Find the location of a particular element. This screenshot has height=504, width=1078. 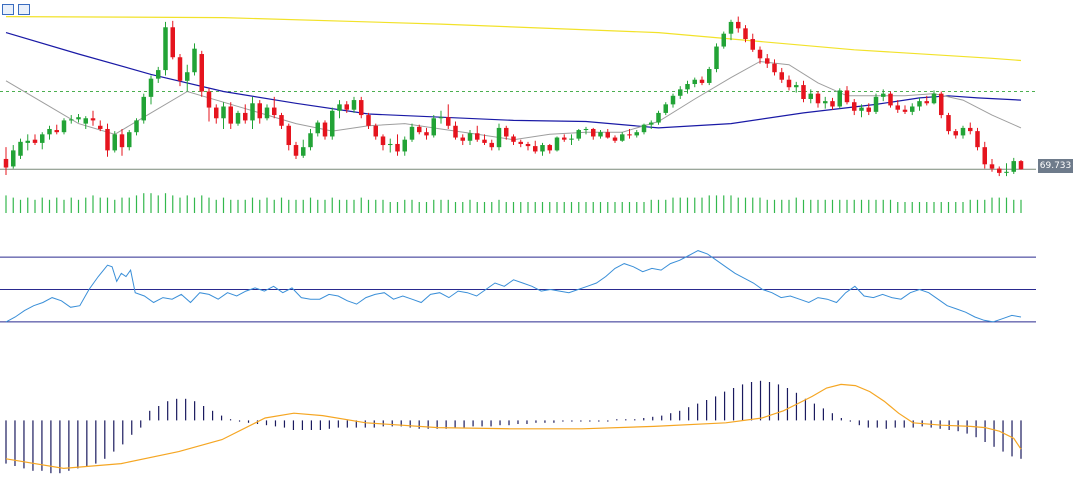

list-icon is located at coordinates (8, 9).